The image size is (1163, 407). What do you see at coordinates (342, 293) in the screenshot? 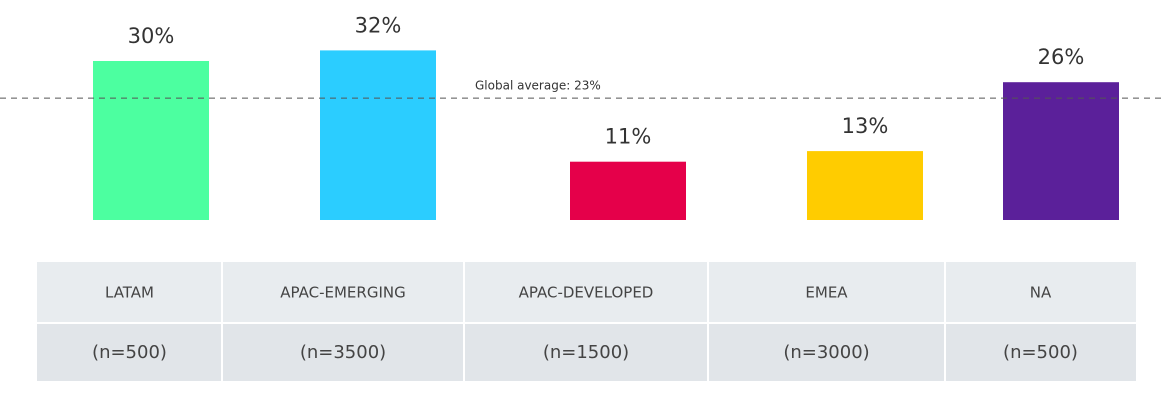
I see `category-label: APAC-EMERGING` at bounding box center [342, 293].